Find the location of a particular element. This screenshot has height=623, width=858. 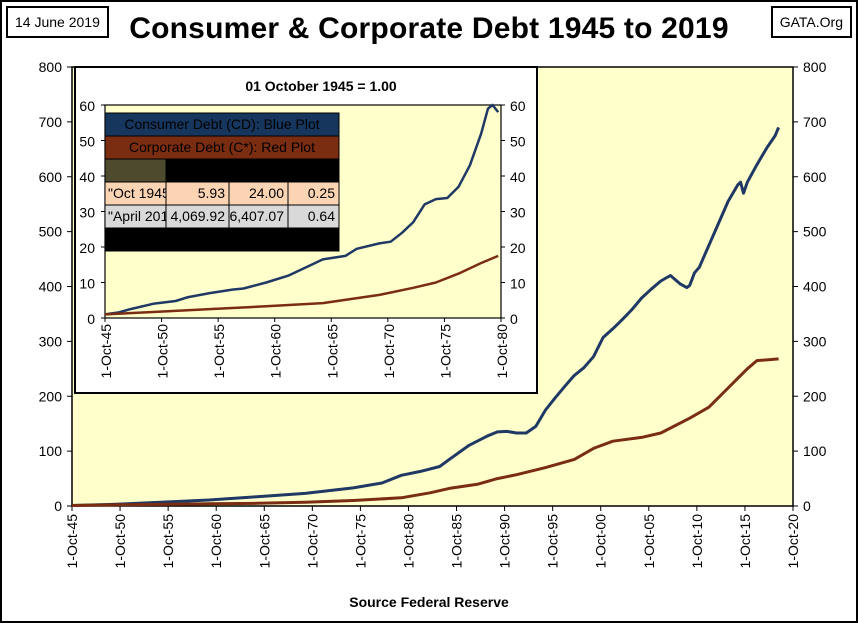

y-tick-label-right: 800 is located at coordinates (815, 67).